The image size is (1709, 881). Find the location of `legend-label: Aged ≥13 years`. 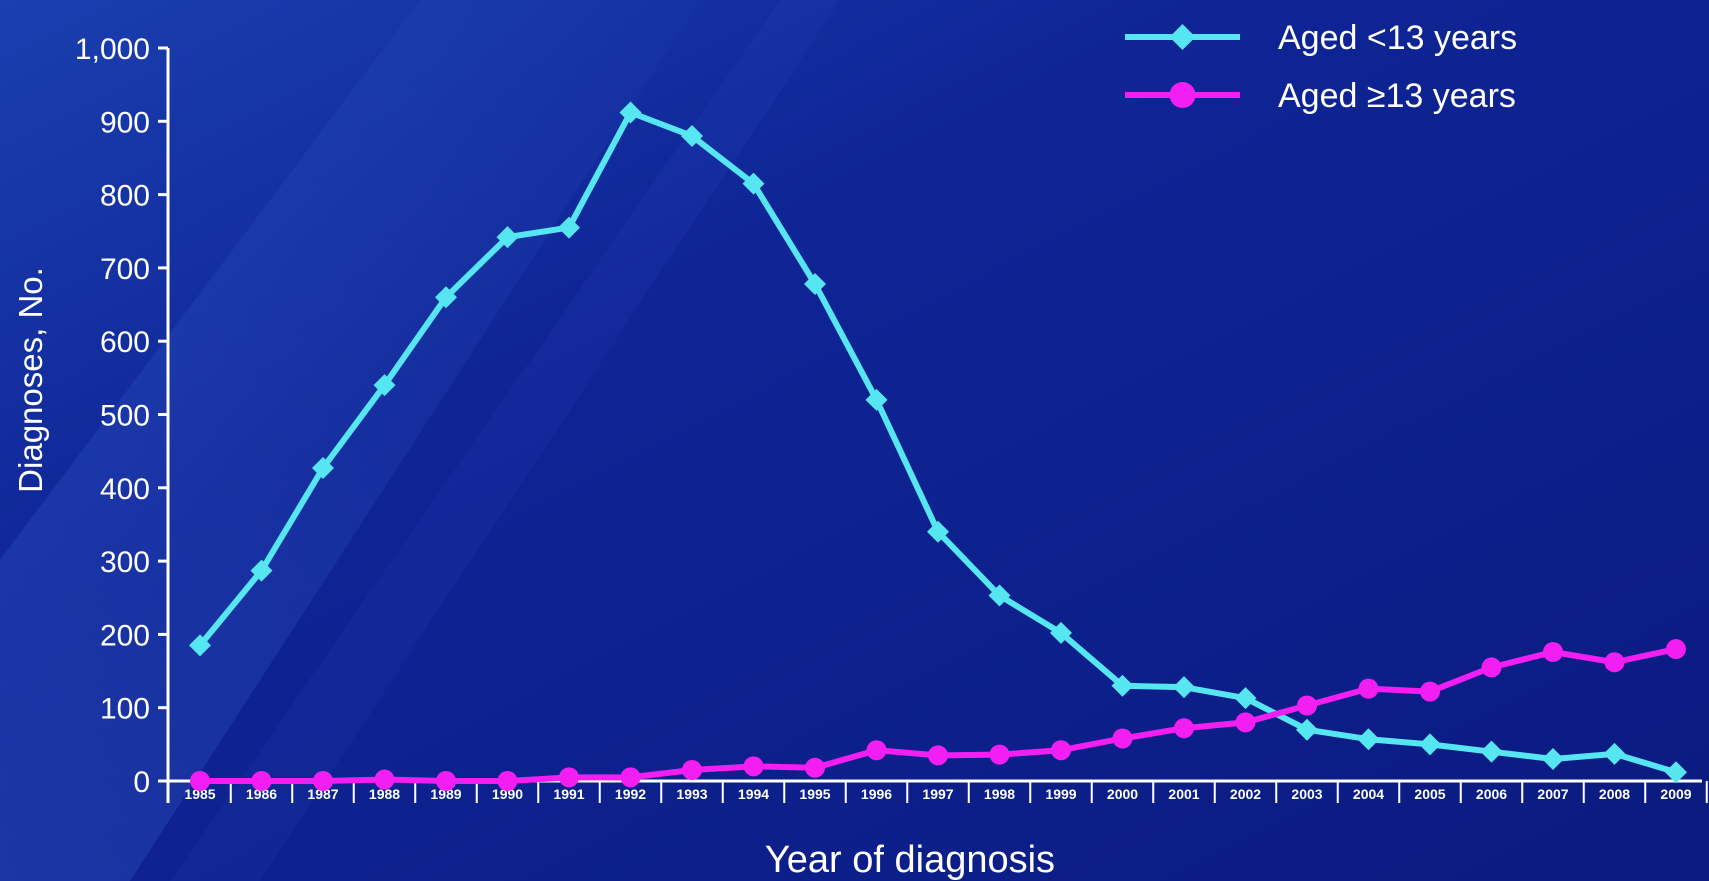

legend-label: Aged ≥13 years is located at coordinates (1397, 96).